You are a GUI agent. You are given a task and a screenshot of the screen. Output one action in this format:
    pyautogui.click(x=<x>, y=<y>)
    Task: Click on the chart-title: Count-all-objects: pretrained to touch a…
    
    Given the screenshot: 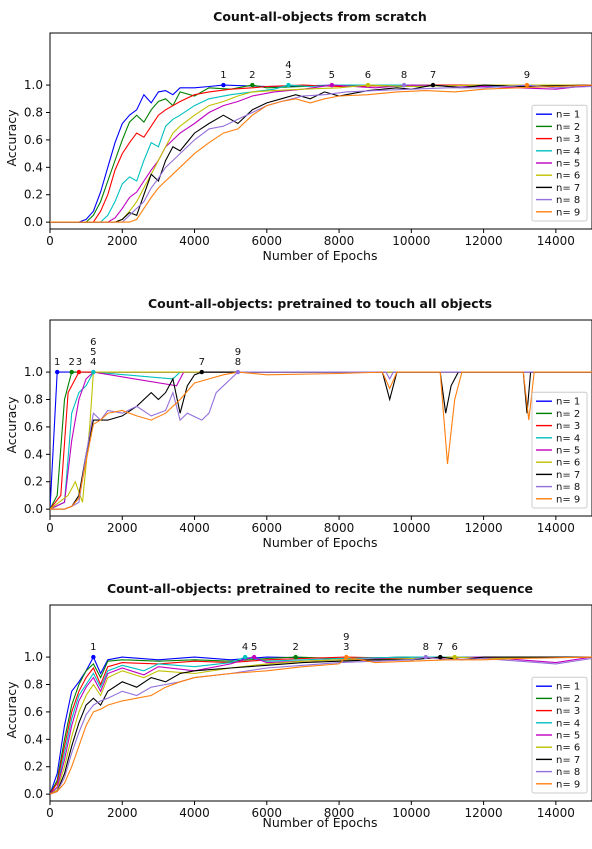 What is the action you would take?
    pyautogui.click(x=320, y=303)
    